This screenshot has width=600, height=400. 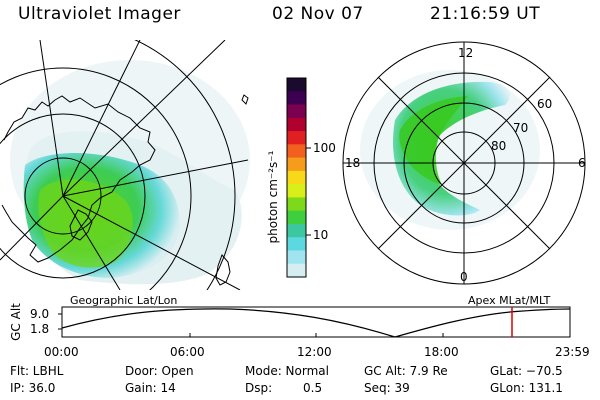 I want to click on coastline-detail, so click(x=81, y=225).